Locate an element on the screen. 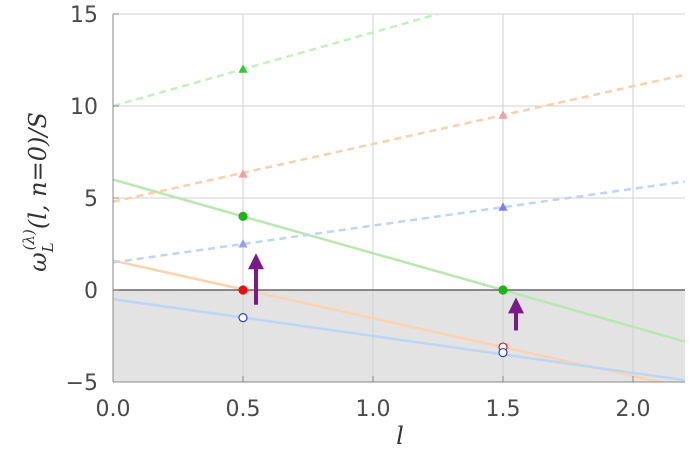 The width and height of the screenshot is (692, 458). y-axis-title: ωL(λ)(l, n=0)/S is located at coordinates (38, 192).